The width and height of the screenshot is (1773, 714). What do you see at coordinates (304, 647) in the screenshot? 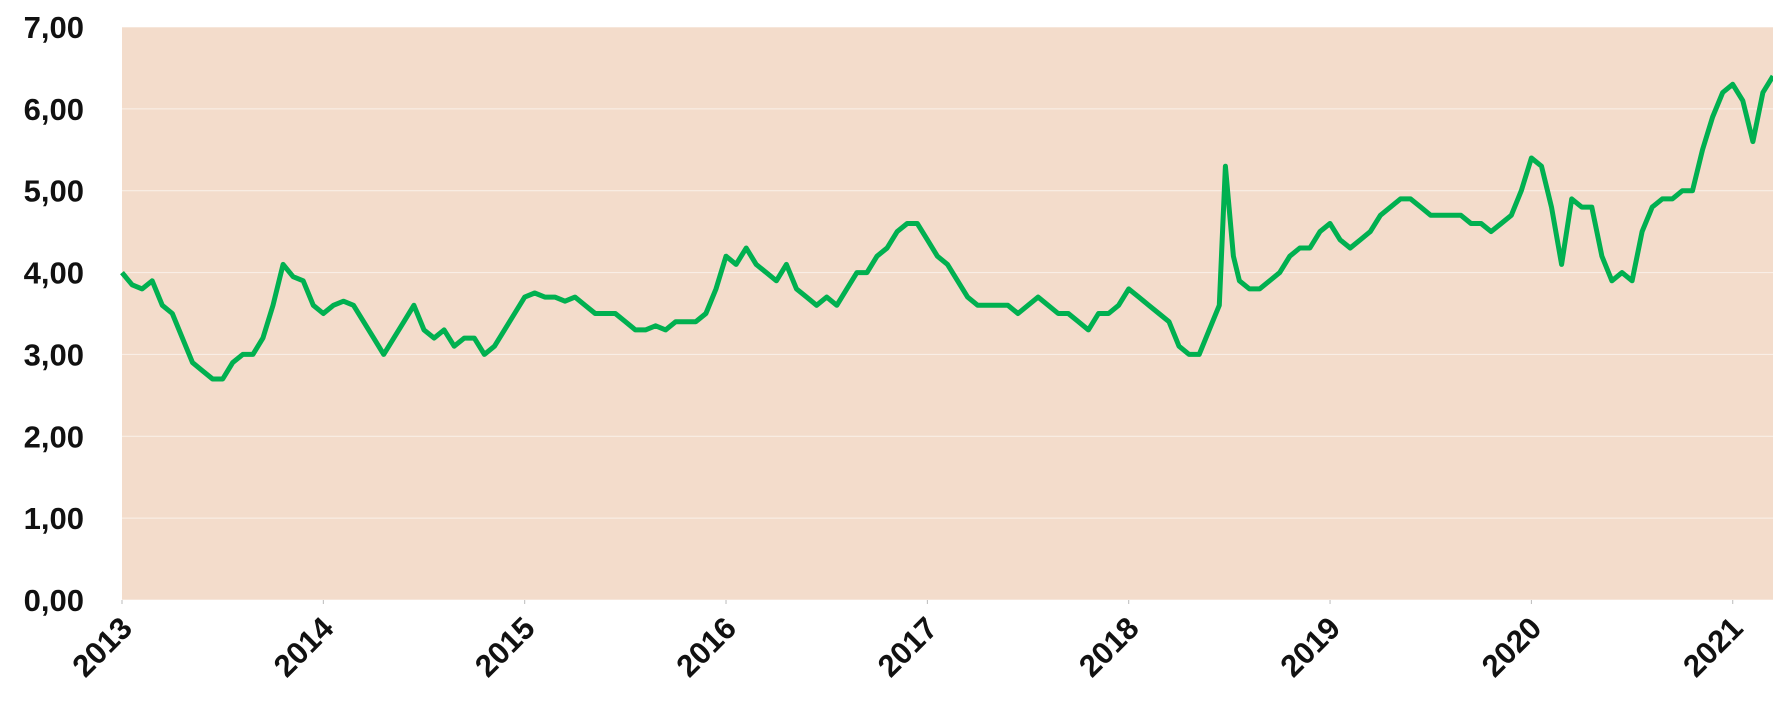
I see `x-tick-label: 2014` at bounding box center [304, 647].